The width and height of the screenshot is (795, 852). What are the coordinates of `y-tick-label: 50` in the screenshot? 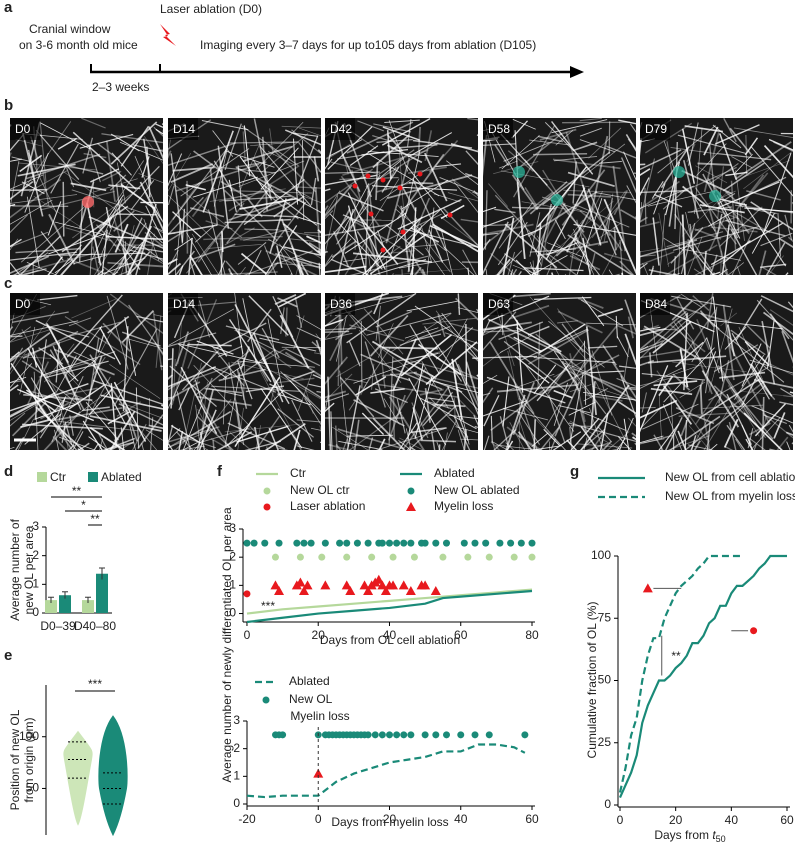 It's located at (605, 680).